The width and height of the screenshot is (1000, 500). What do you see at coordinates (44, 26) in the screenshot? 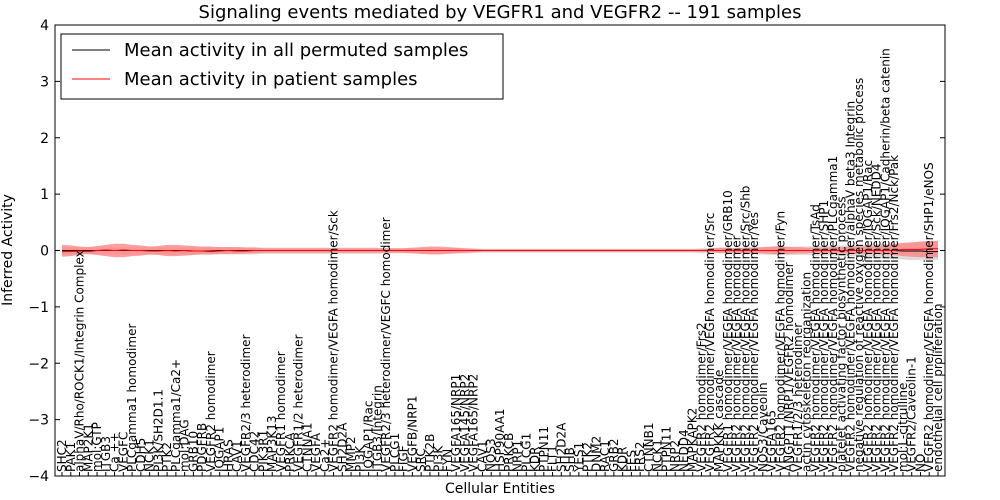
I see `y-tick-label: 4` at bounding box center [44, 26].